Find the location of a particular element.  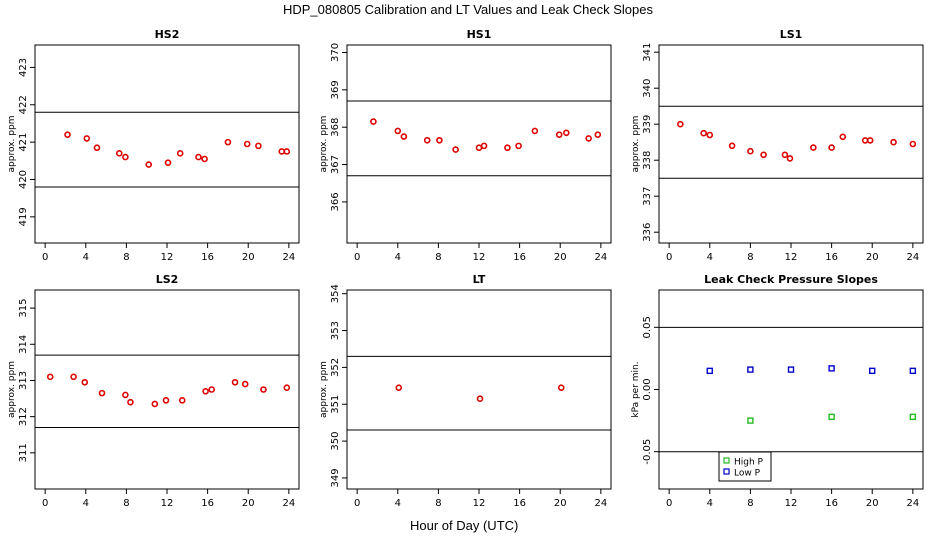

y-tick-label: 339 is located at coordinates (647, 124).